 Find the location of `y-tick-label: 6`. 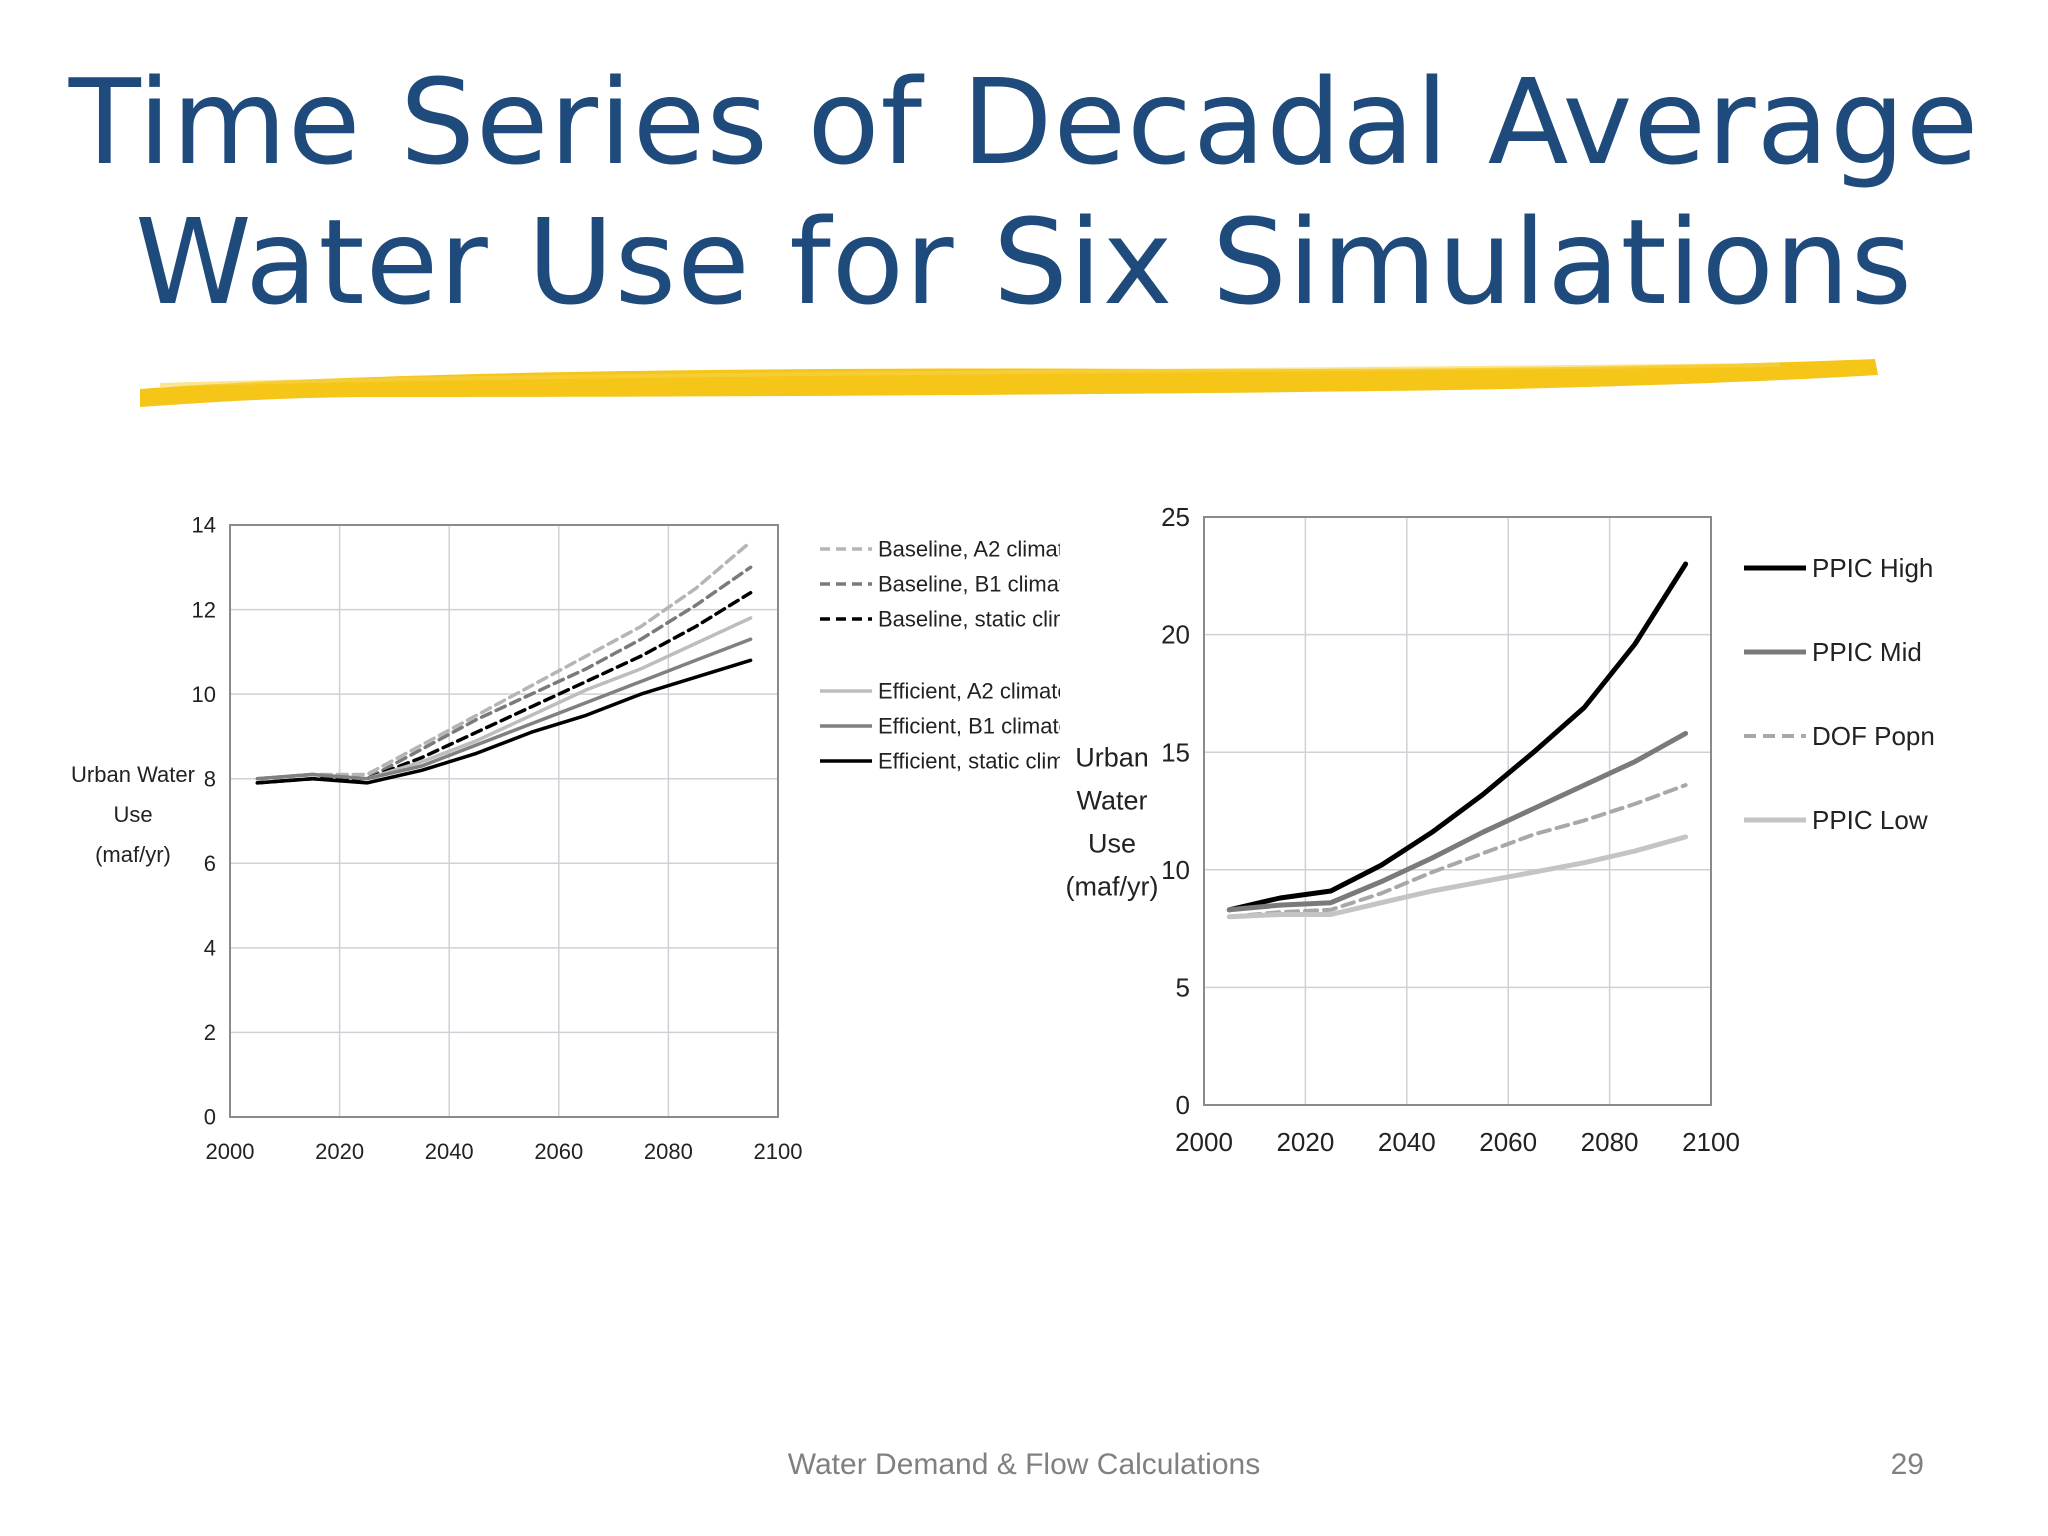

y-tick-label: 6 is located at coordinates (210, 863).